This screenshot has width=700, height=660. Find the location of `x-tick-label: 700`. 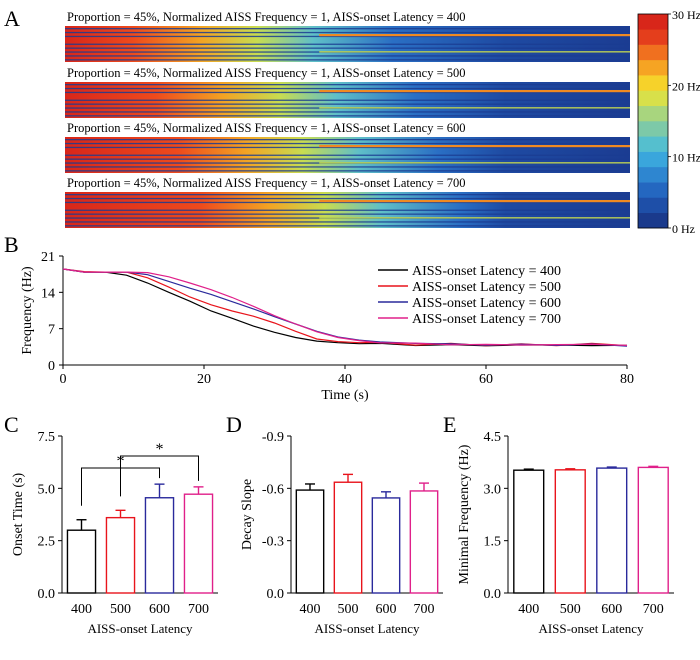

x-tick-label: 700 is located at coordinates (424, 609).